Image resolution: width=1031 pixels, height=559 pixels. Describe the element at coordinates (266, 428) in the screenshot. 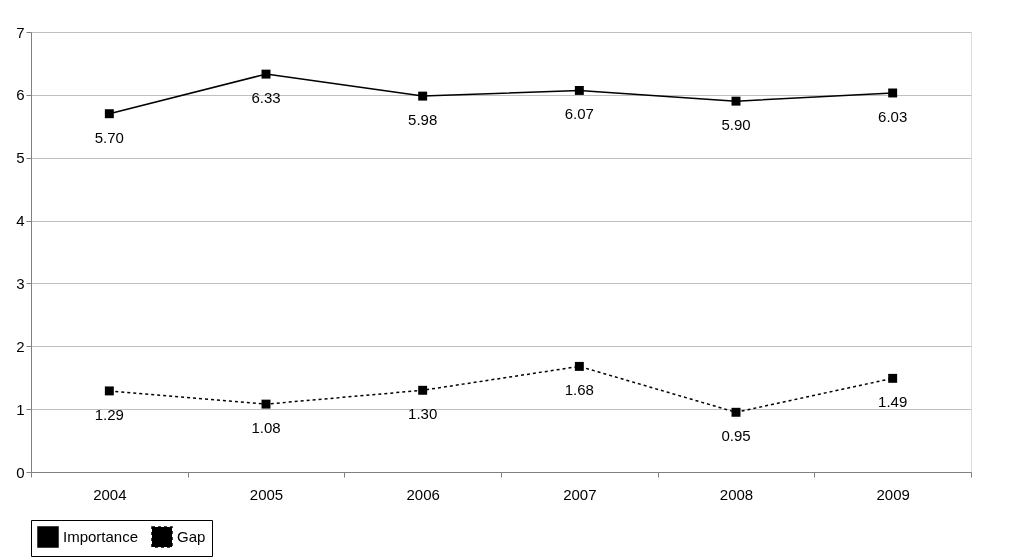

I see `data-label: 1.08` at that location.